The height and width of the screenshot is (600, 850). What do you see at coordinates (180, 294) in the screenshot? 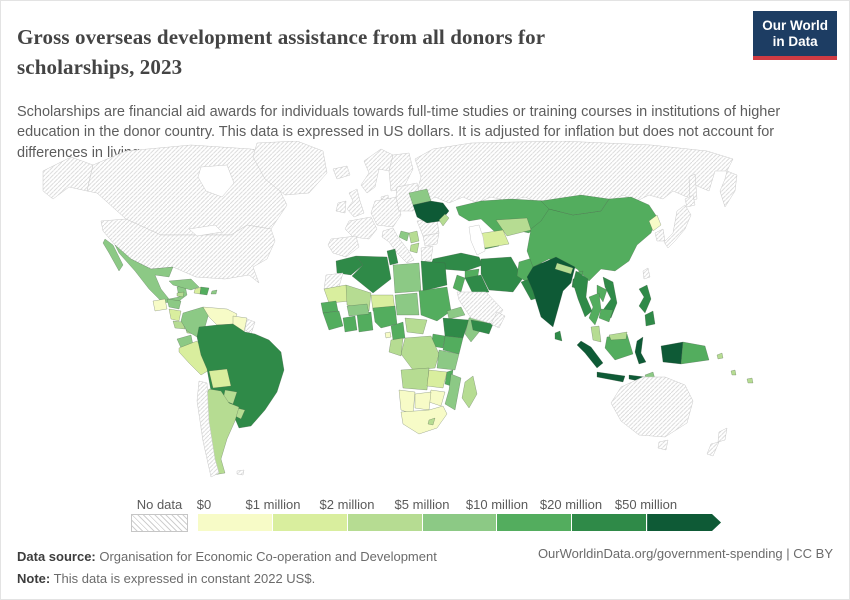
I see `country-jamaica` at bounding box center [180, 294].